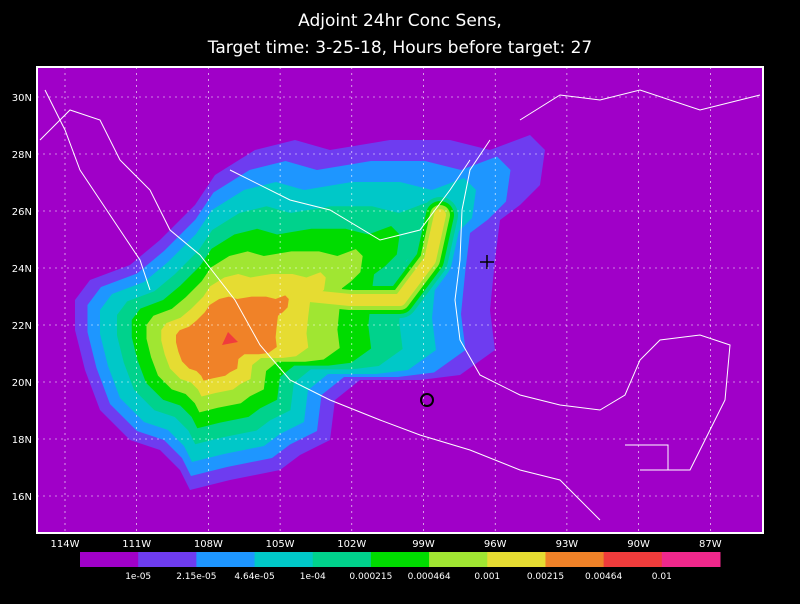 The image size is (800, 604). Describe the element at coordinates (487, 262) in the screenshot. I see `target-marker` at that location.